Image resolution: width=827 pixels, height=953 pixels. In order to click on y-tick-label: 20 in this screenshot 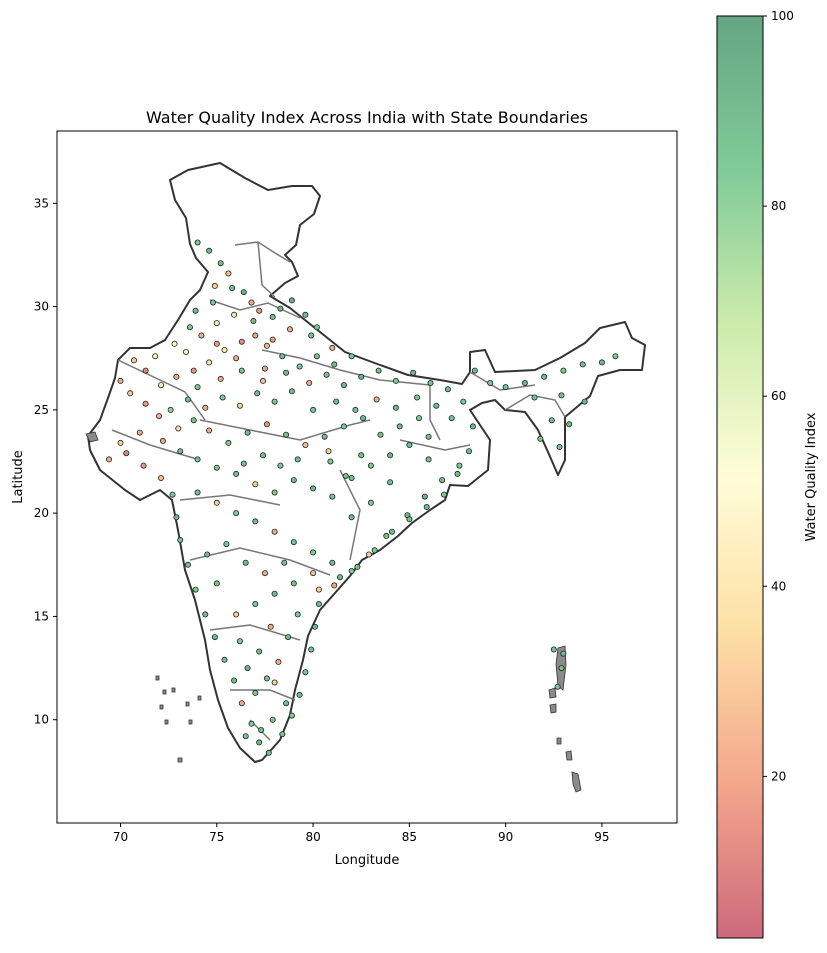, I will do `click(41, 513)`.